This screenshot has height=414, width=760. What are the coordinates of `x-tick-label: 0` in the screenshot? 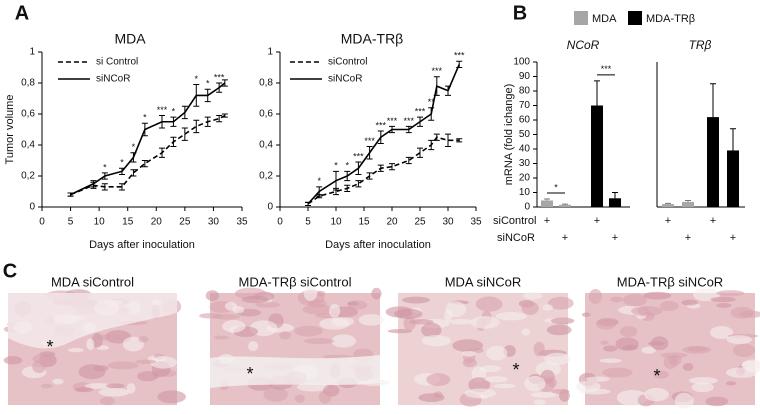 It's located at (280, 222).